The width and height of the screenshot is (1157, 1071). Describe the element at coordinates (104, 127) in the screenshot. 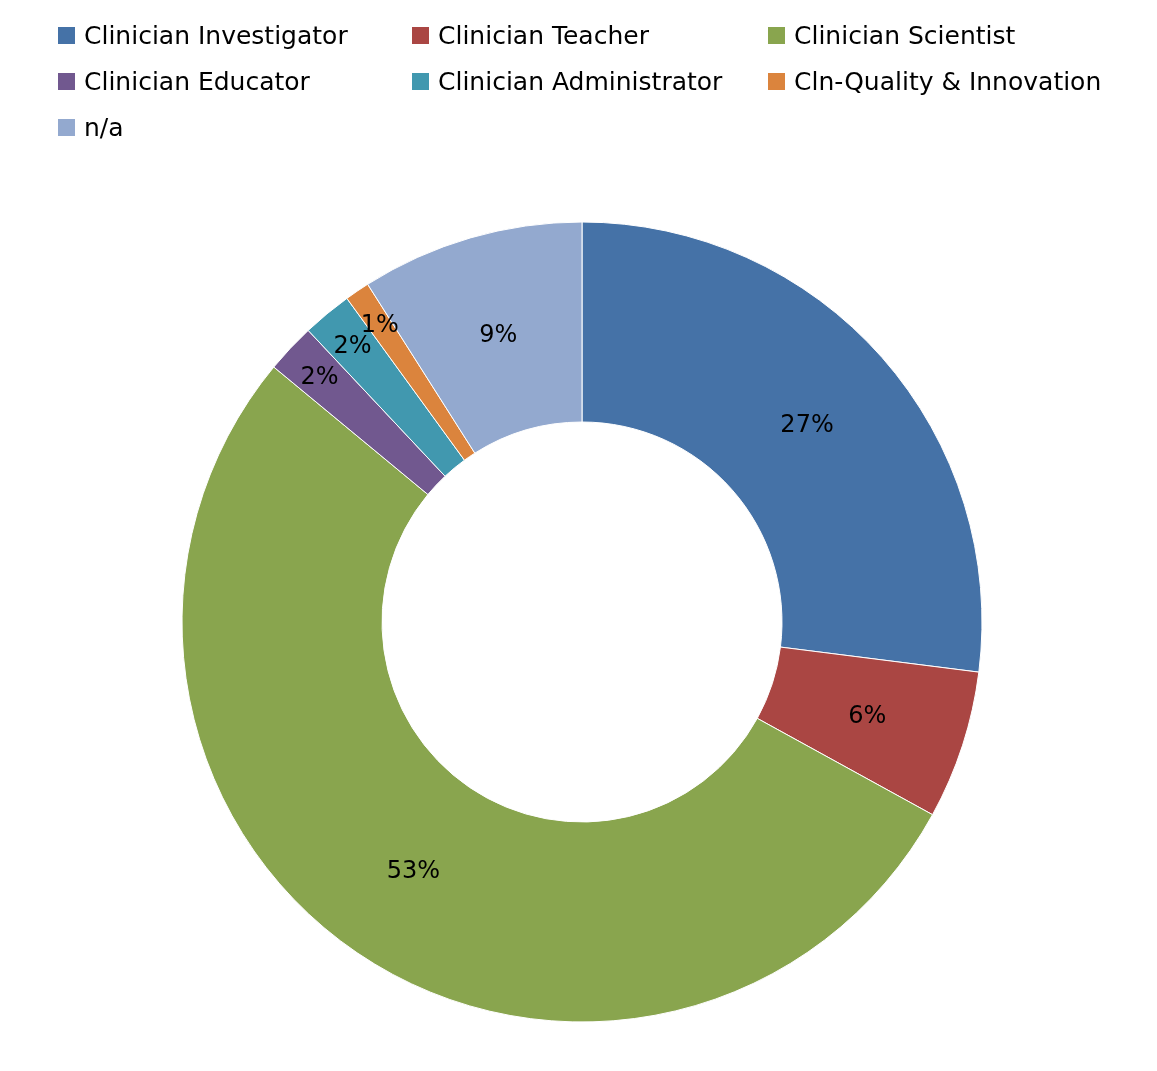

I see `legend-label: n/a` at that location.